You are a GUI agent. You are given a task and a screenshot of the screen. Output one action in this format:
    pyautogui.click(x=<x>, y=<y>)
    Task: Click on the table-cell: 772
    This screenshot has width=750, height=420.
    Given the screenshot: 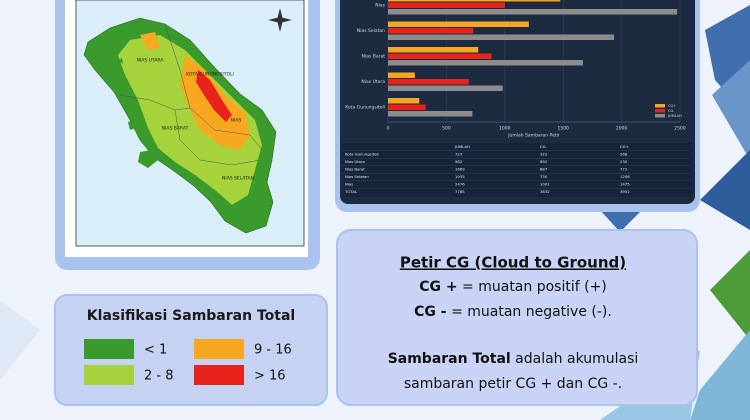 What is the action you would take?
    pyautogui.click(x=624, y=169)
    